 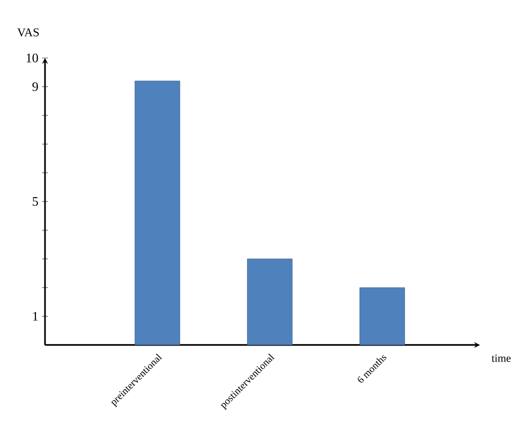 I want to click on y-axis-title: VAS, so click(x=28, y=32).